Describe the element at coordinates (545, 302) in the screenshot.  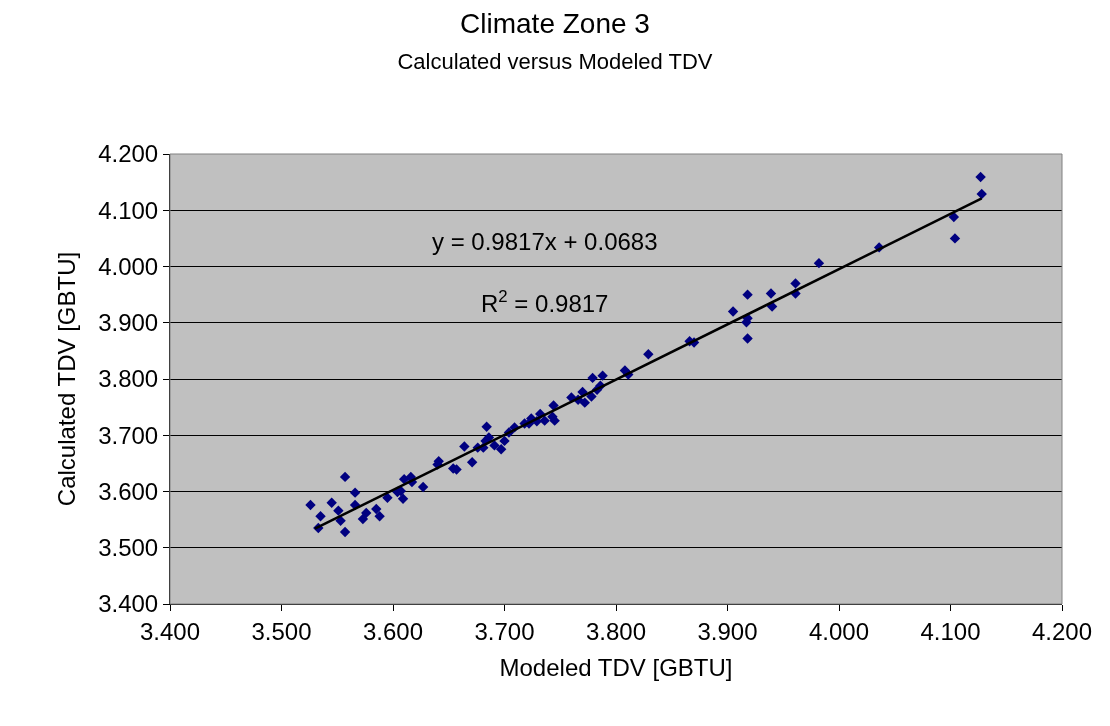
I see `annotation: R$^{2}$ = 0.9817` at that location.